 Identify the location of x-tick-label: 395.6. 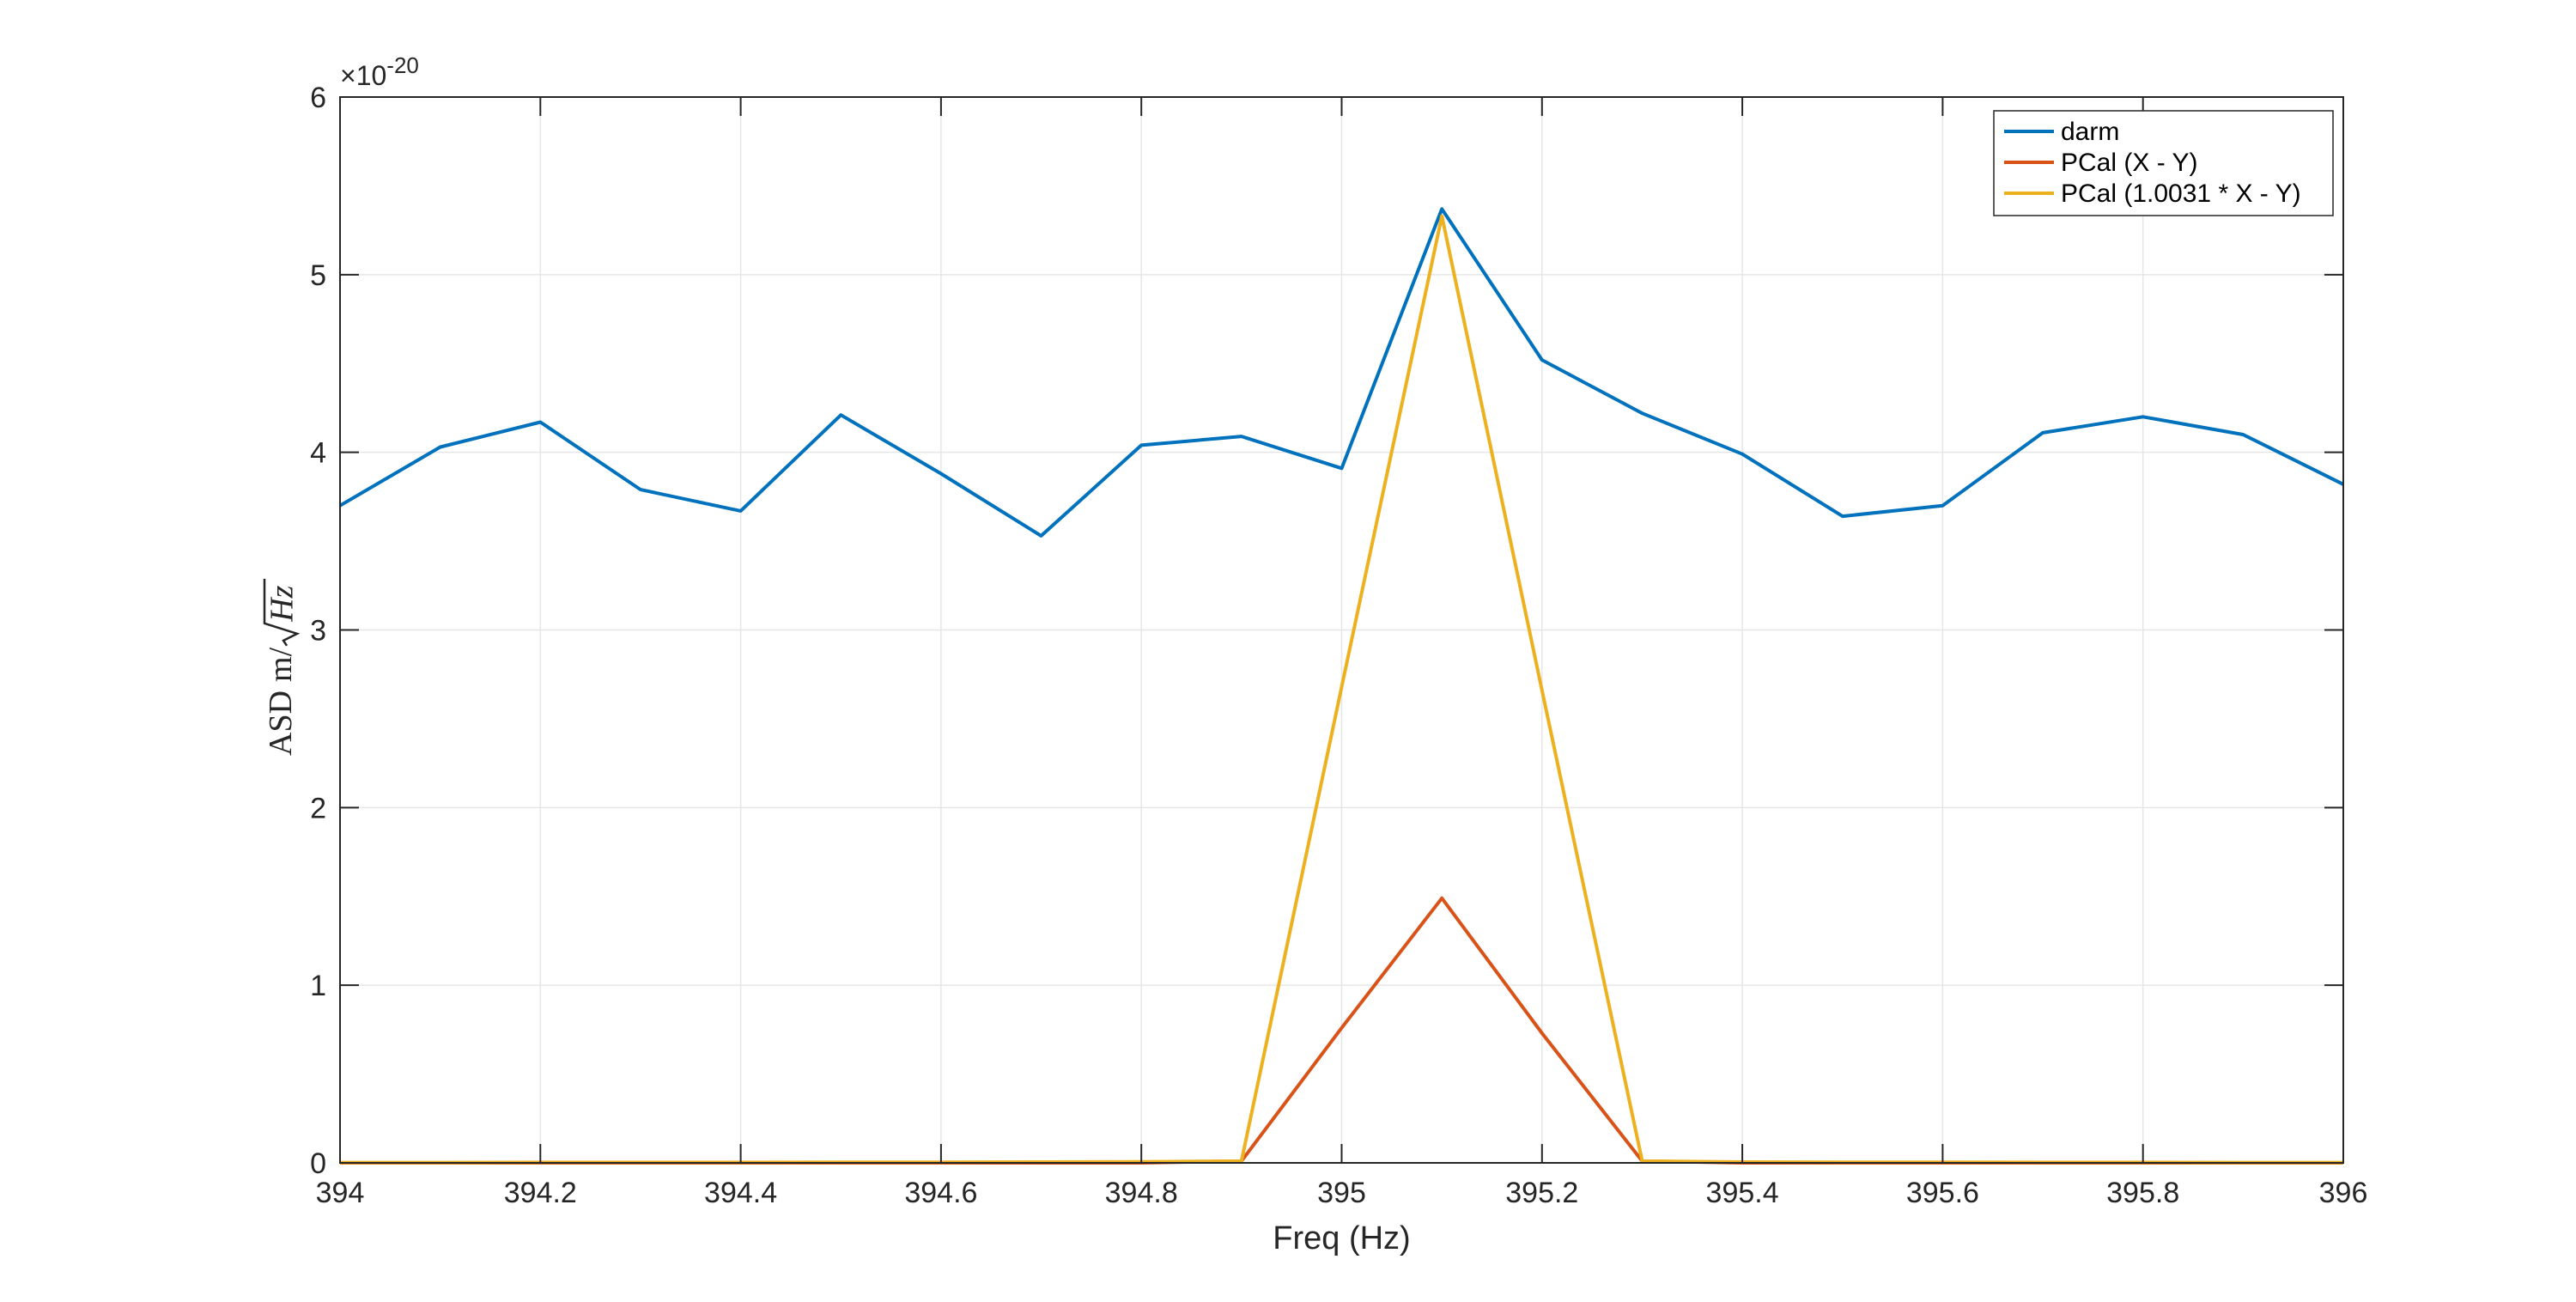
(1943, 1193).